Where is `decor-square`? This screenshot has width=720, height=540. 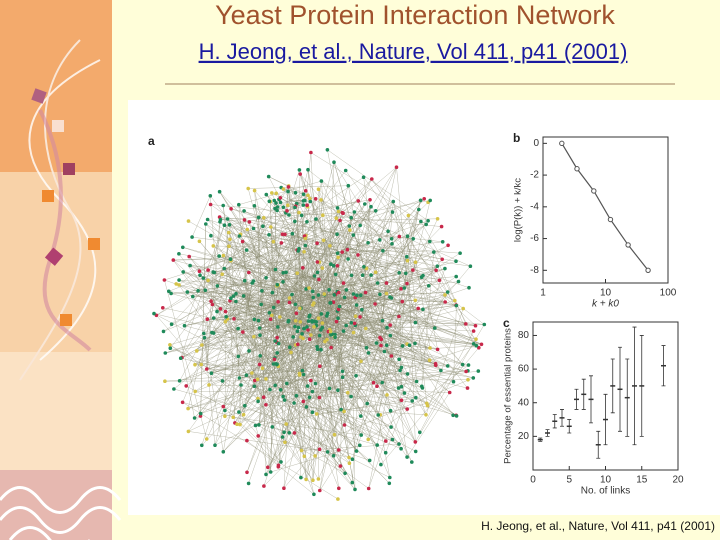 decor-square is located at coordinates (58, 126).